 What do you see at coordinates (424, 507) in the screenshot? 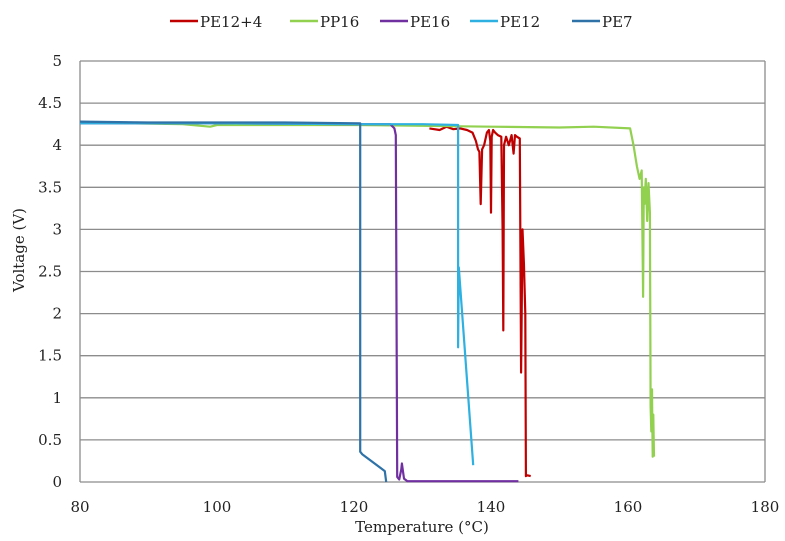
I see `x-tick-labels: 80 100 120 140 160 180` at bounding box center [424, 507].